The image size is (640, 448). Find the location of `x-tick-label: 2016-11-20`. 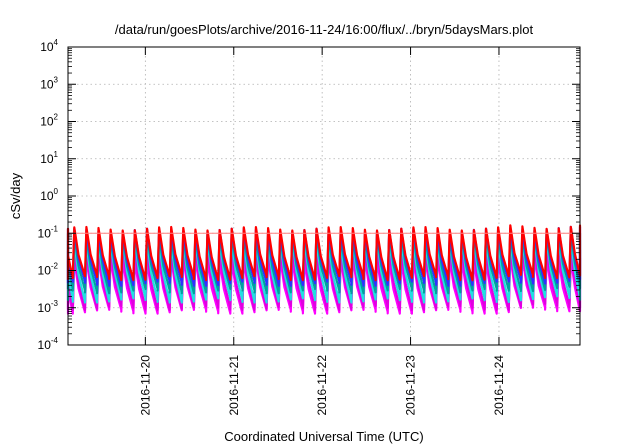

x-tick-label: 2016-11-20 is located at coordinates (145, 385).